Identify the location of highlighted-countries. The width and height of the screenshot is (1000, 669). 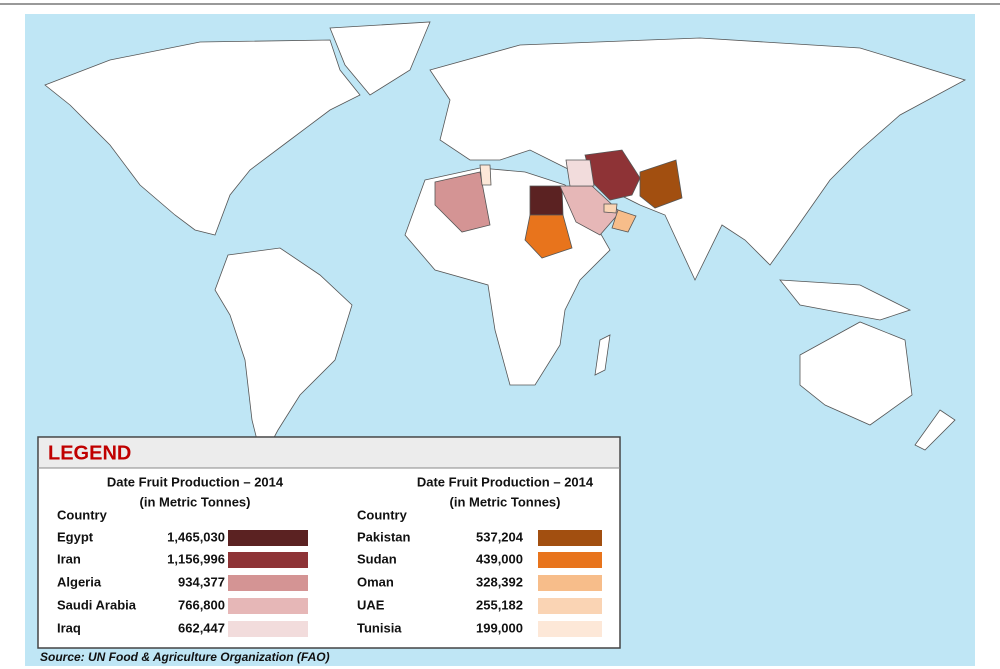
(558, 204).